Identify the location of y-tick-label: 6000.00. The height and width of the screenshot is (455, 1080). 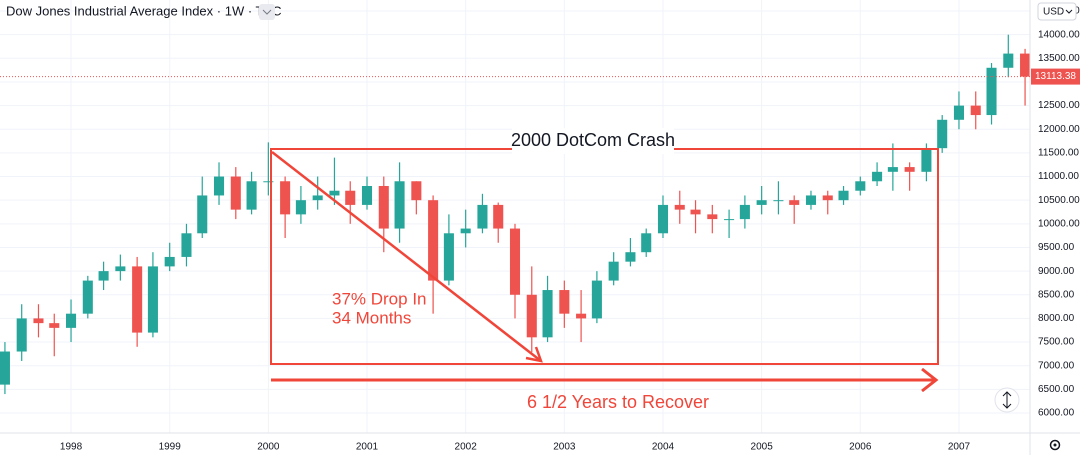
(1056, 413).